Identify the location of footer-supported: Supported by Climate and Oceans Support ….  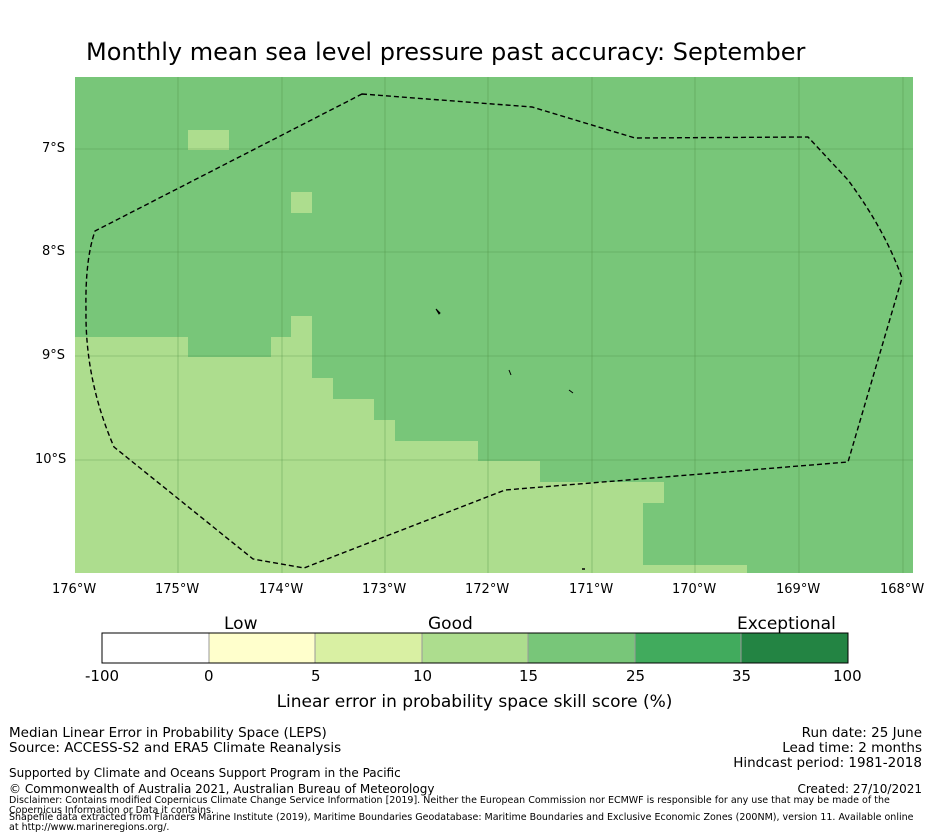
(205, 773).